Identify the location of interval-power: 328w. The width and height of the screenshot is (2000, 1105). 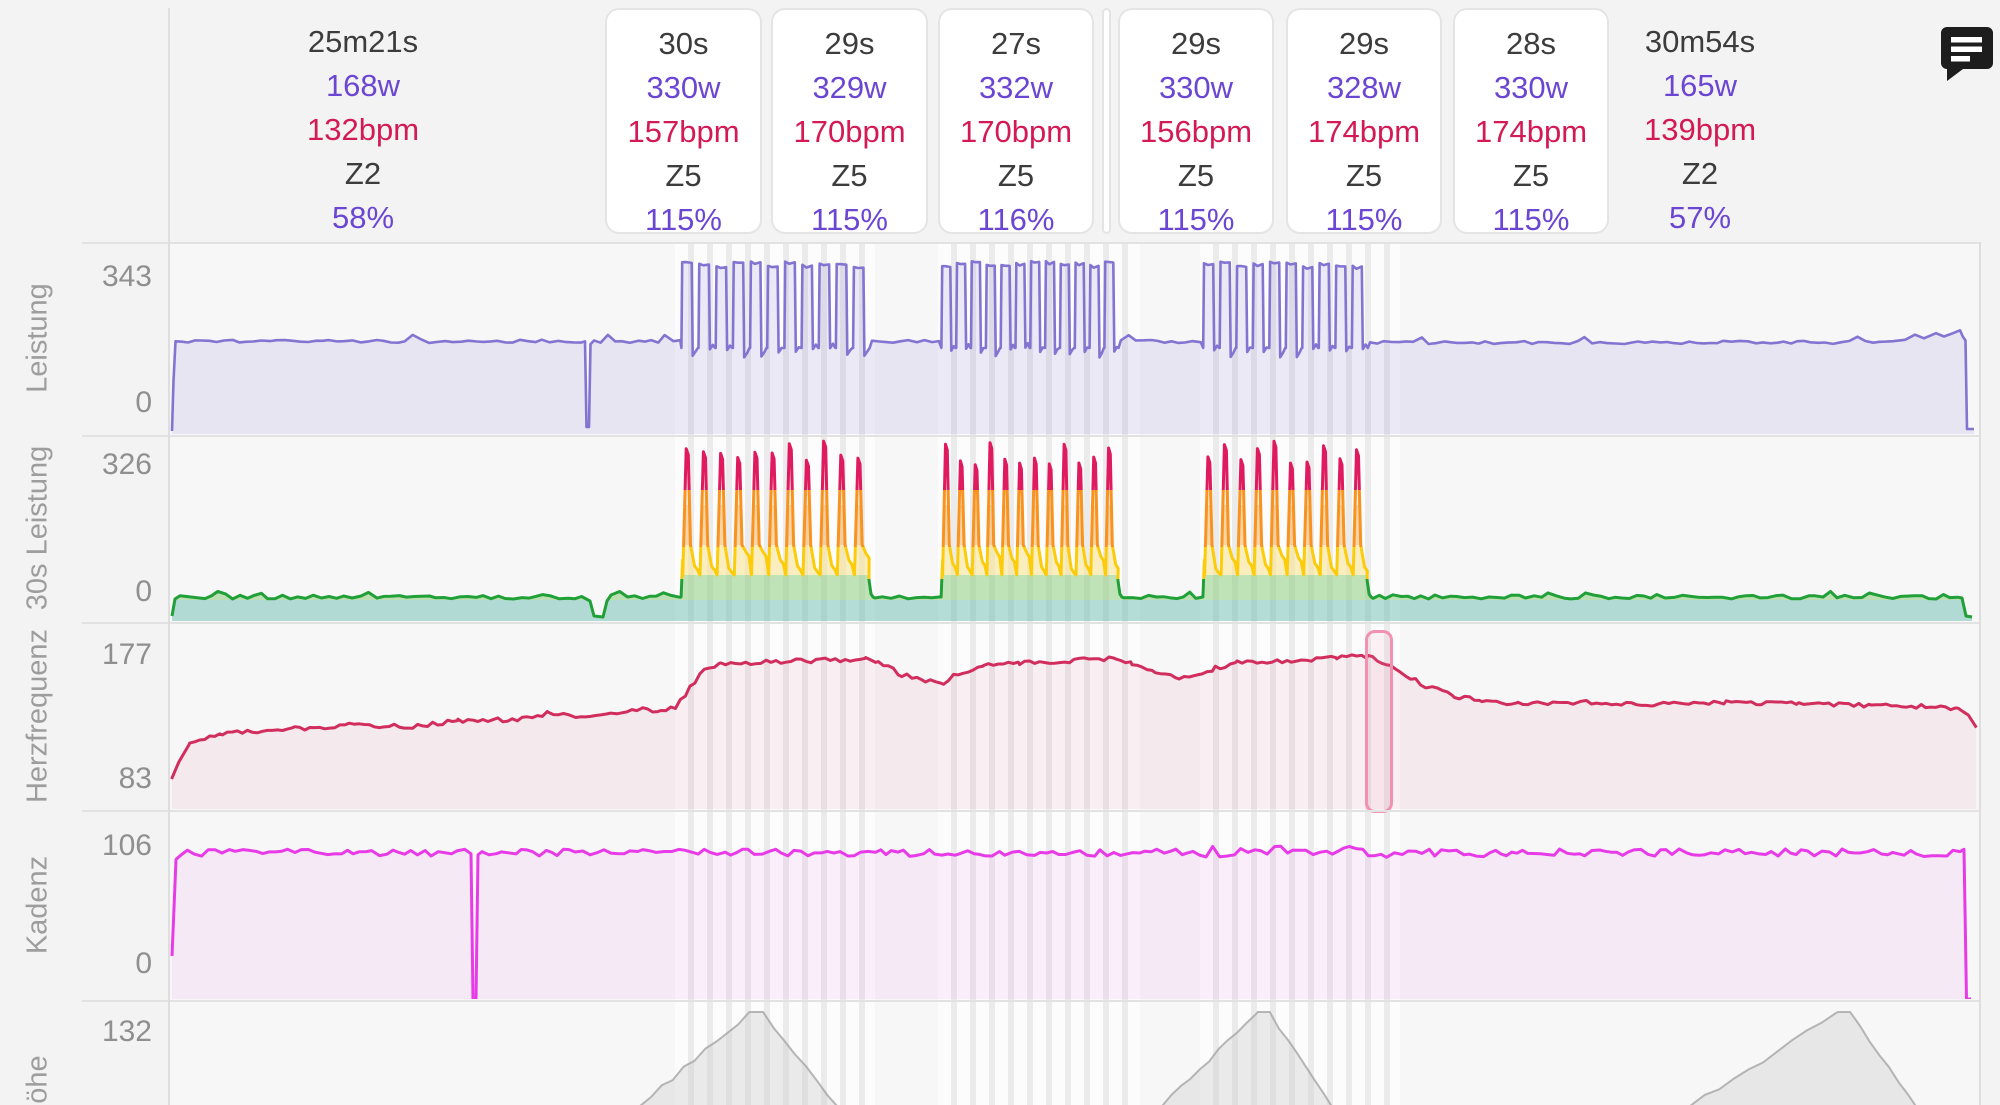
(1364, 87).